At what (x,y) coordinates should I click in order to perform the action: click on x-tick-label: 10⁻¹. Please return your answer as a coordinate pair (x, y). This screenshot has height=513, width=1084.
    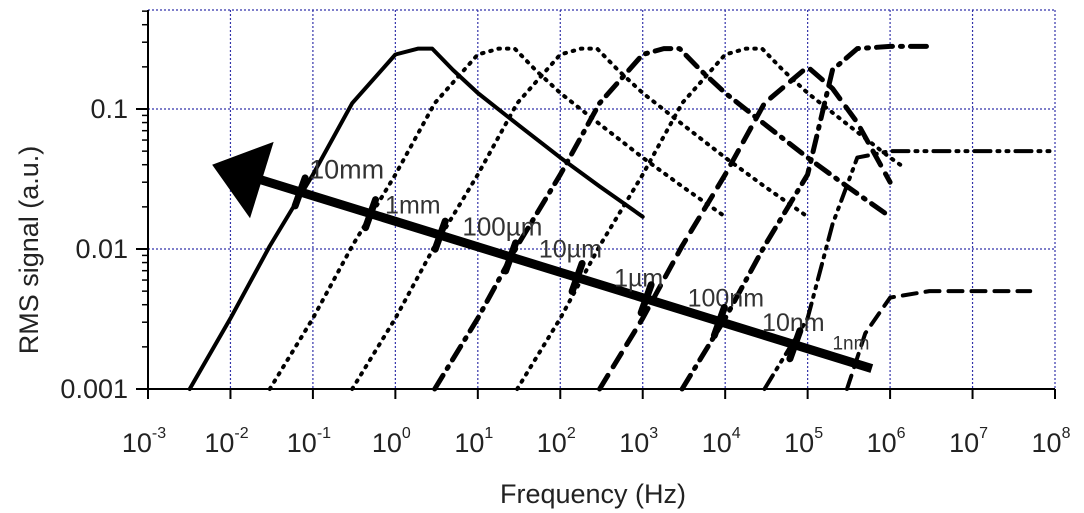
    Looking at the image, I should click on (309, 441).